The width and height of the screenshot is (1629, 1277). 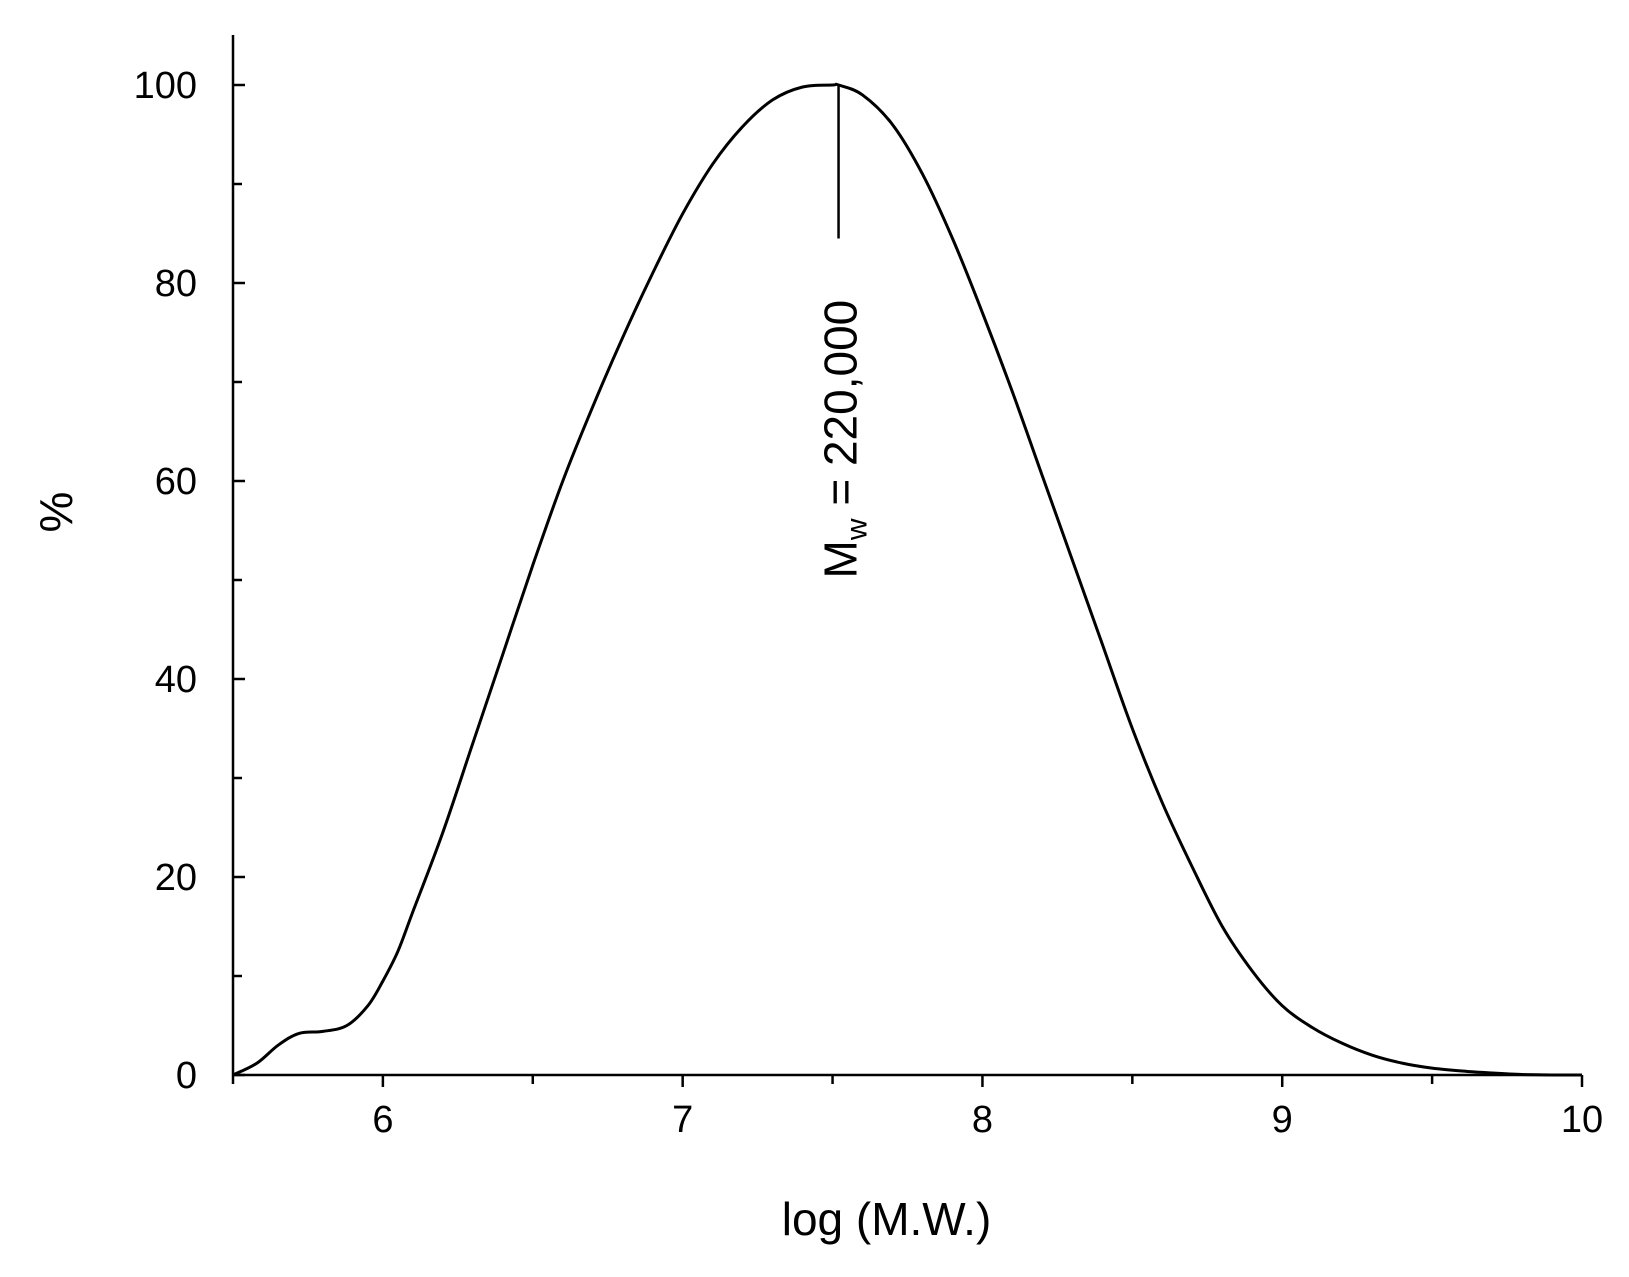 What do you see at coordinates (841, 559) in the screenshot?
I see `mw-annotation-main: M` at bounding box center [841, 559].